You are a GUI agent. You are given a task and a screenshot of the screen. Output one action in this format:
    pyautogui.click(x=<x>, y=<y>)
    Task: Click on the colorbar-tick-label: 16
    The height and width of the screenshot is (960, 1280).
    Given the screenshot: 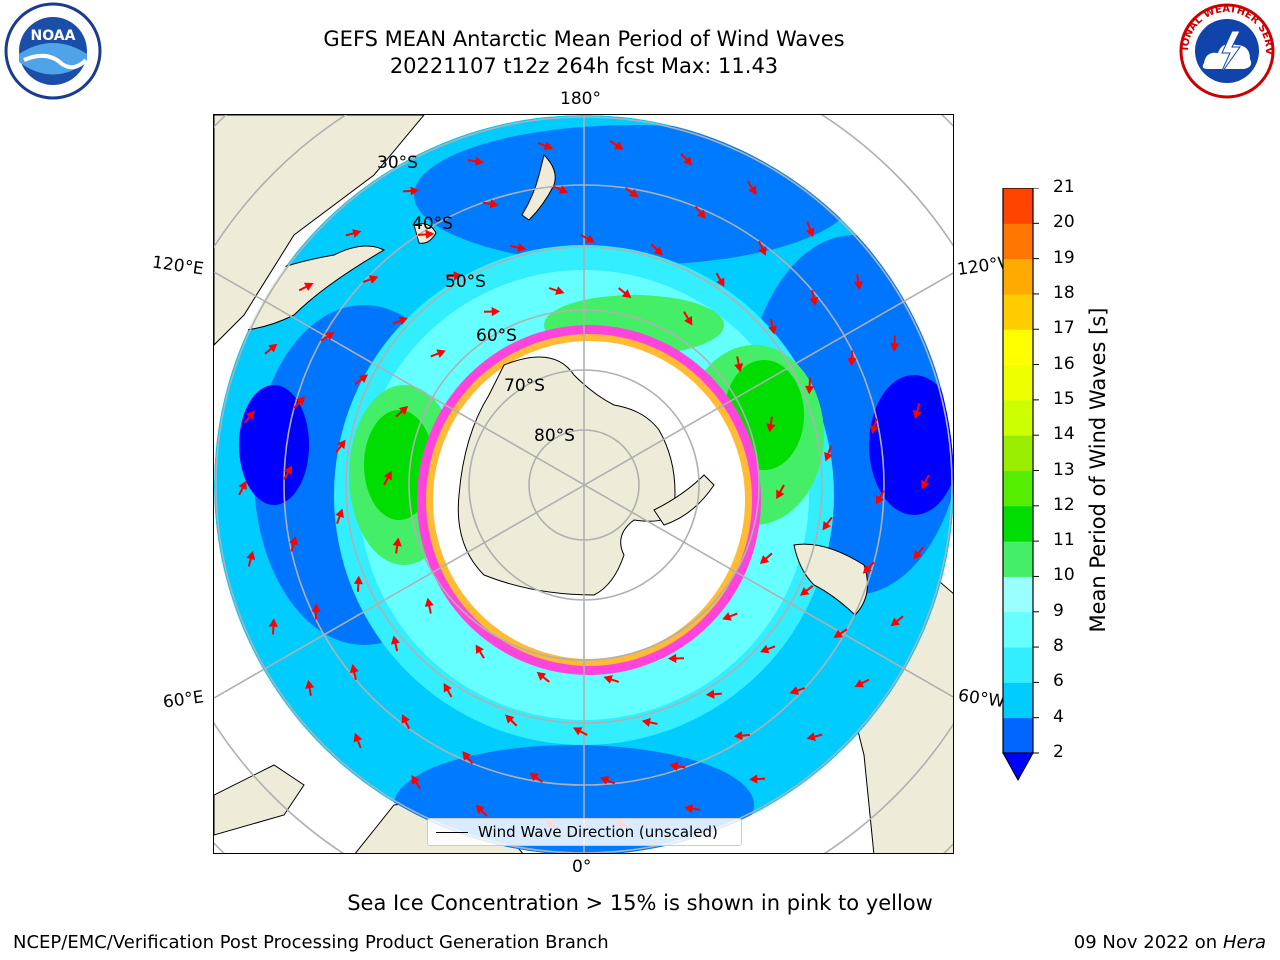 What is the action you would take?
    pyautogui.click(x=1064, y=363)
    